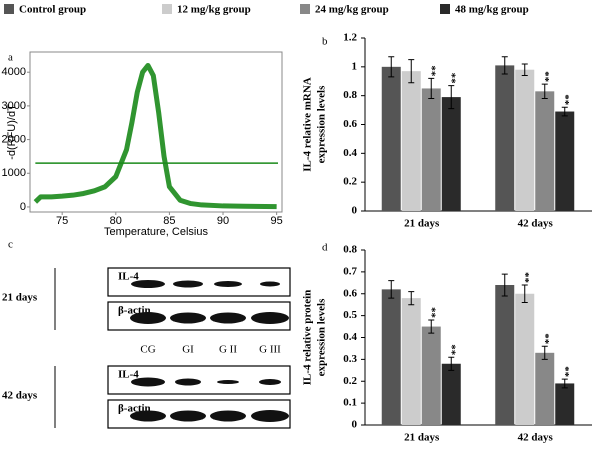 The width and height of the screenshot is (600, 452). Describe the element at coordinates (169, 221) in the screenshot. I see `x-tick-label: 85` at that location.